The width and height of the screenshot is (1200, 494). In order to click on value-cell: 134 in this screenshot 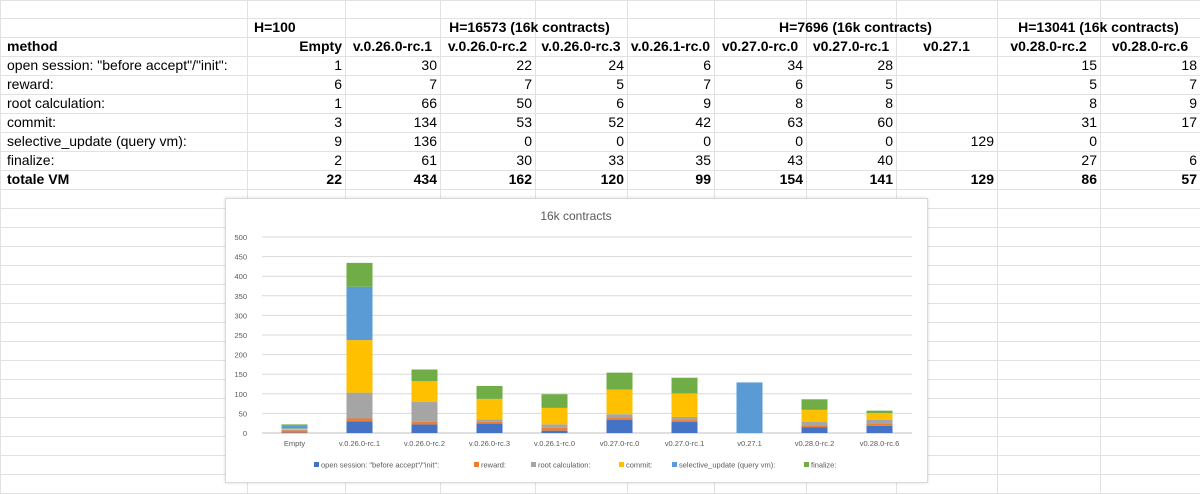, I will do `click(425, 122)`.